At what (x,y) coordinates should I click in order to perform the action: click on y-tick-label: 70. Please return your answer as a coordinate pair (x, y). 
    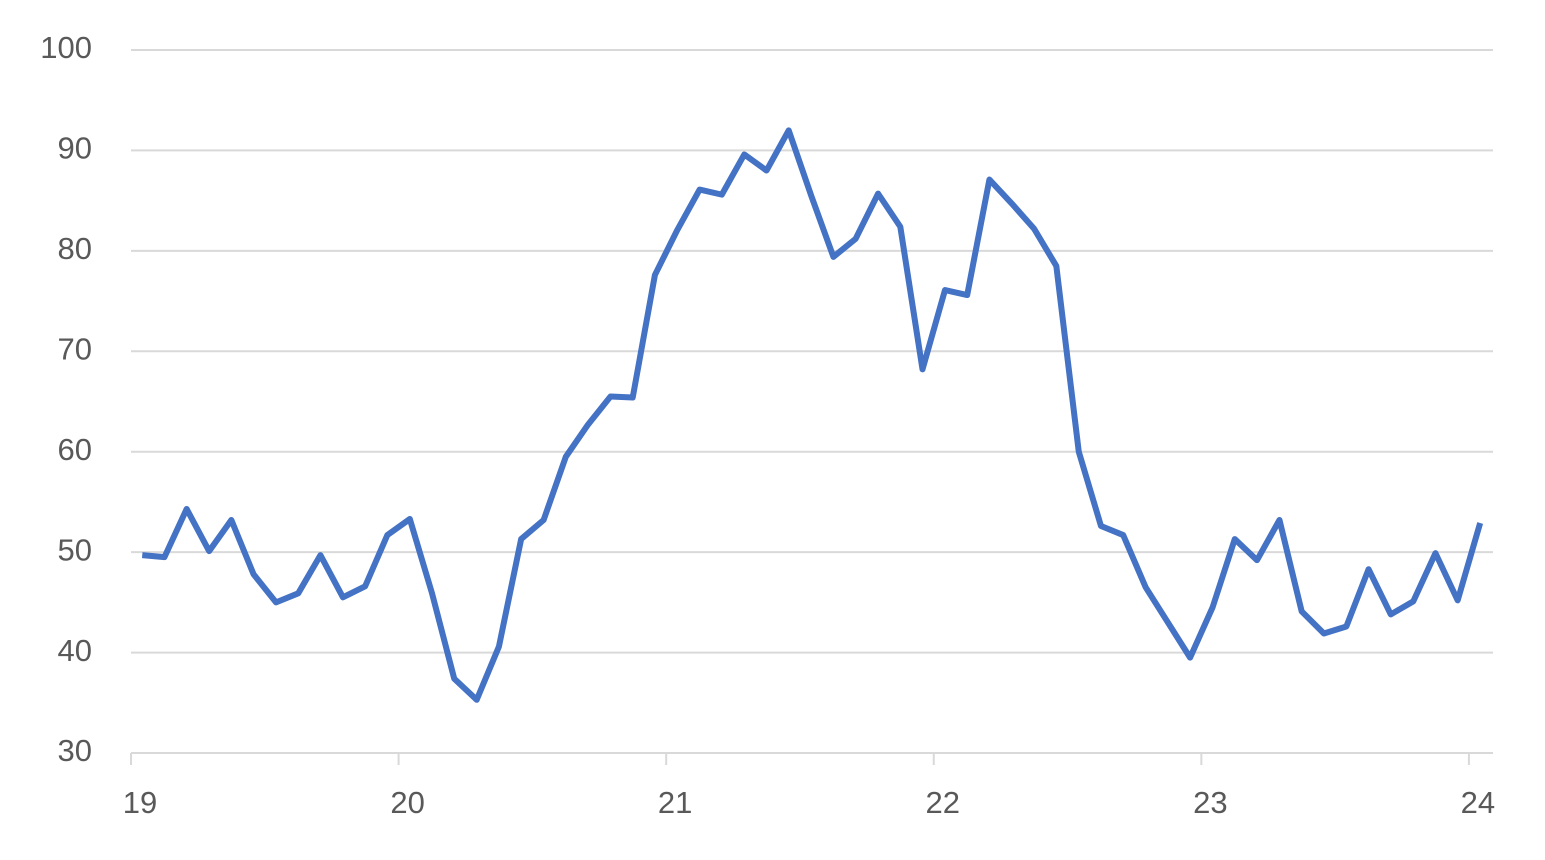
    Looking at the image, I should click on (75, 348).